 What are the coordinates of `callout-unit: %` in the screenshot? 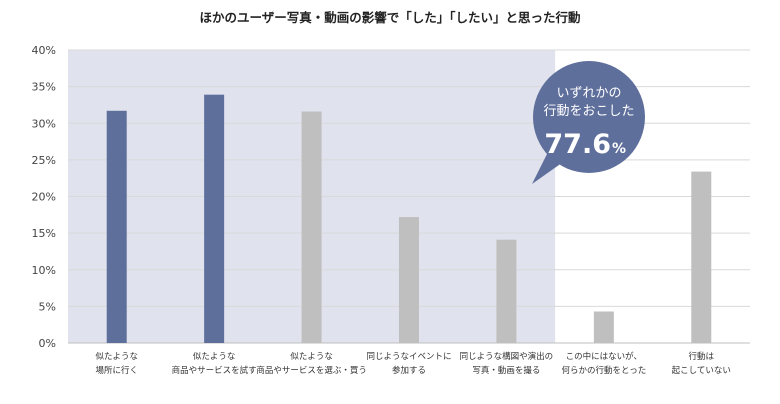 It's located at (619, 149).